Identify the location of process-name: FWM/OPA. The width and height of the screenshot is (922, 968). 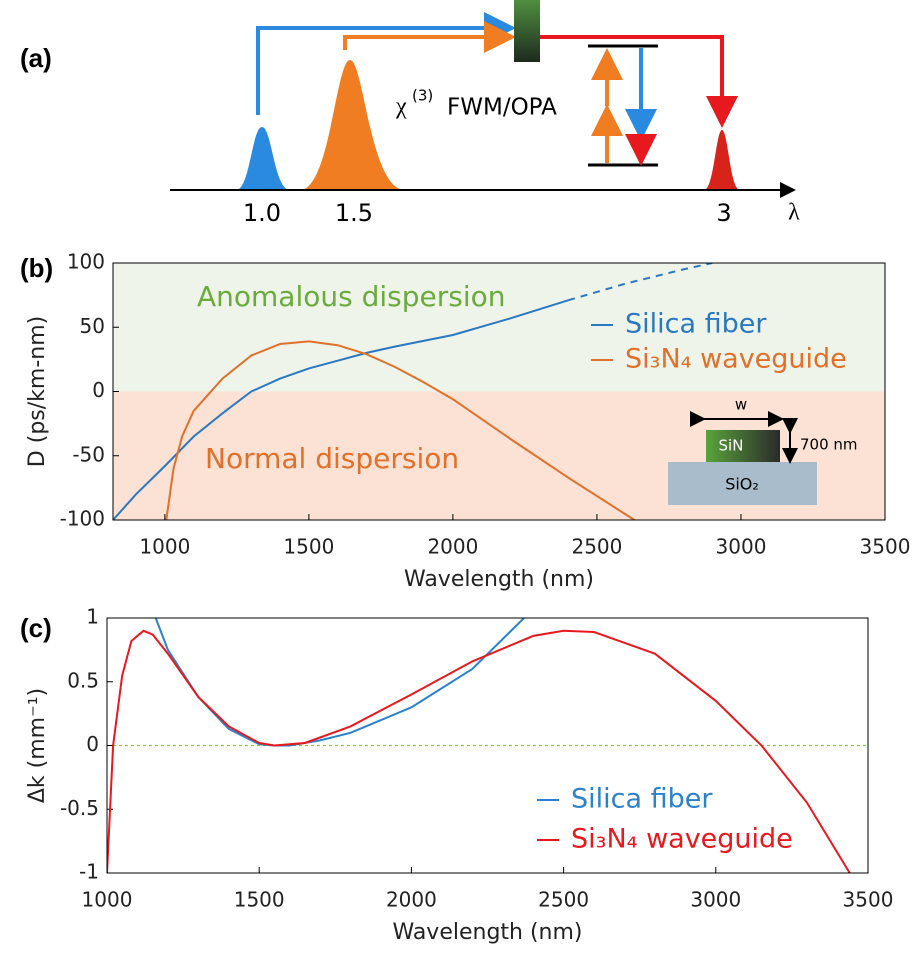
(502, 108).